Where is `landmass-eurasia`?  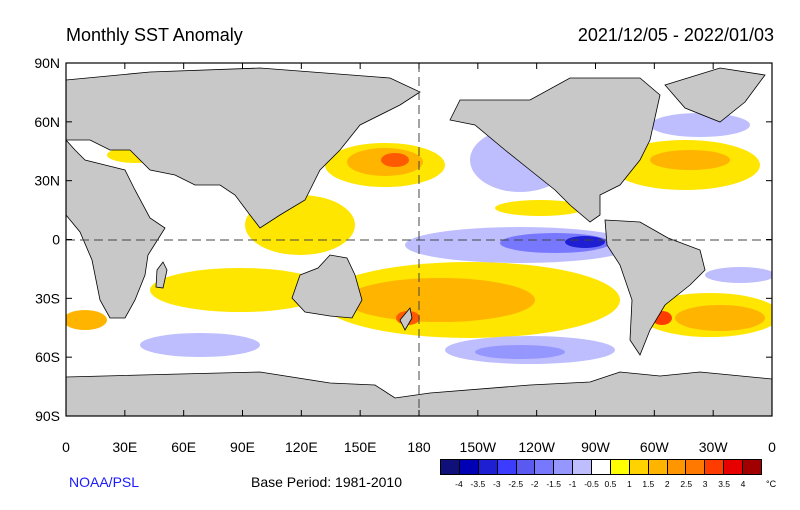
landmass-eurasia is located at coordinates (243, 148).